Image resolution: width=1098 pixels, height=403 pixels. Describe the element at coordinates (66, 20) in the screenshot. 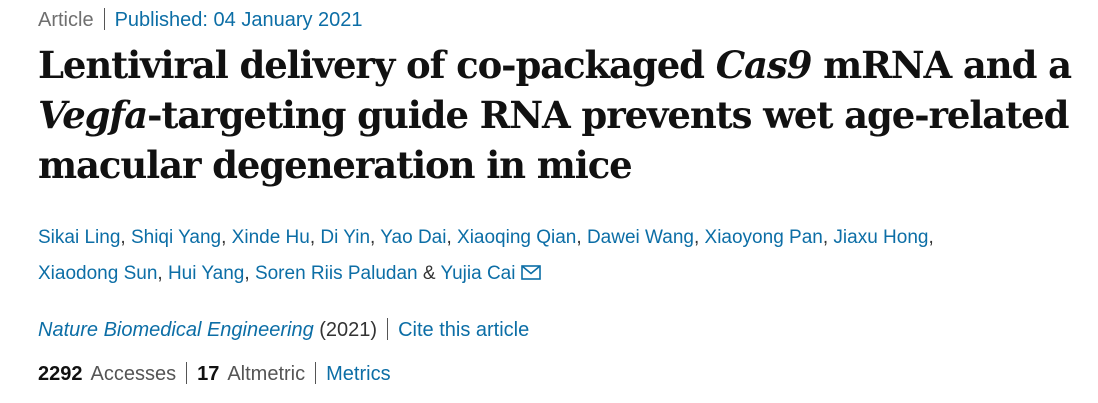

I see `article-type: Article` at that location.